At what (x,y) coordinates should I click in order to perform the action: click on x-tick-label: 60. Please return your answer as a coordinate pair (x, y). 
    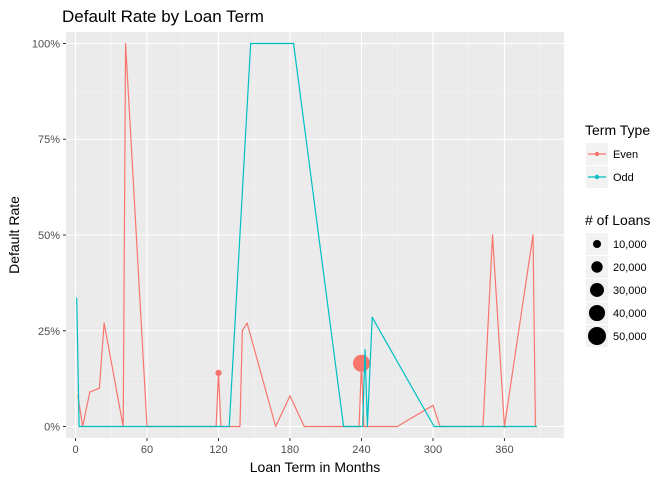
    Looking at the image, I should click on (147, 450).